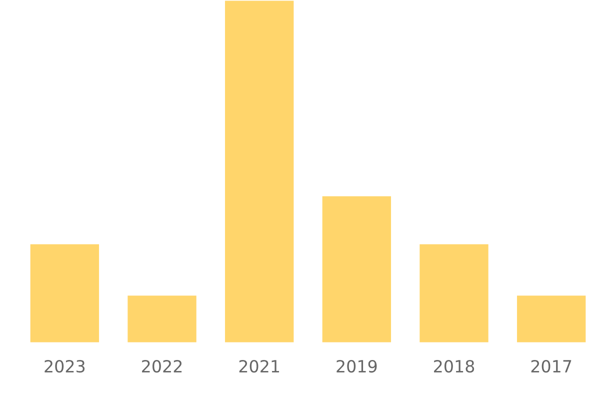  What do you see at coordinates (162, 366) in the screenshot?
I see `x-tick-label: 2022` at bounding box center [162, 366].